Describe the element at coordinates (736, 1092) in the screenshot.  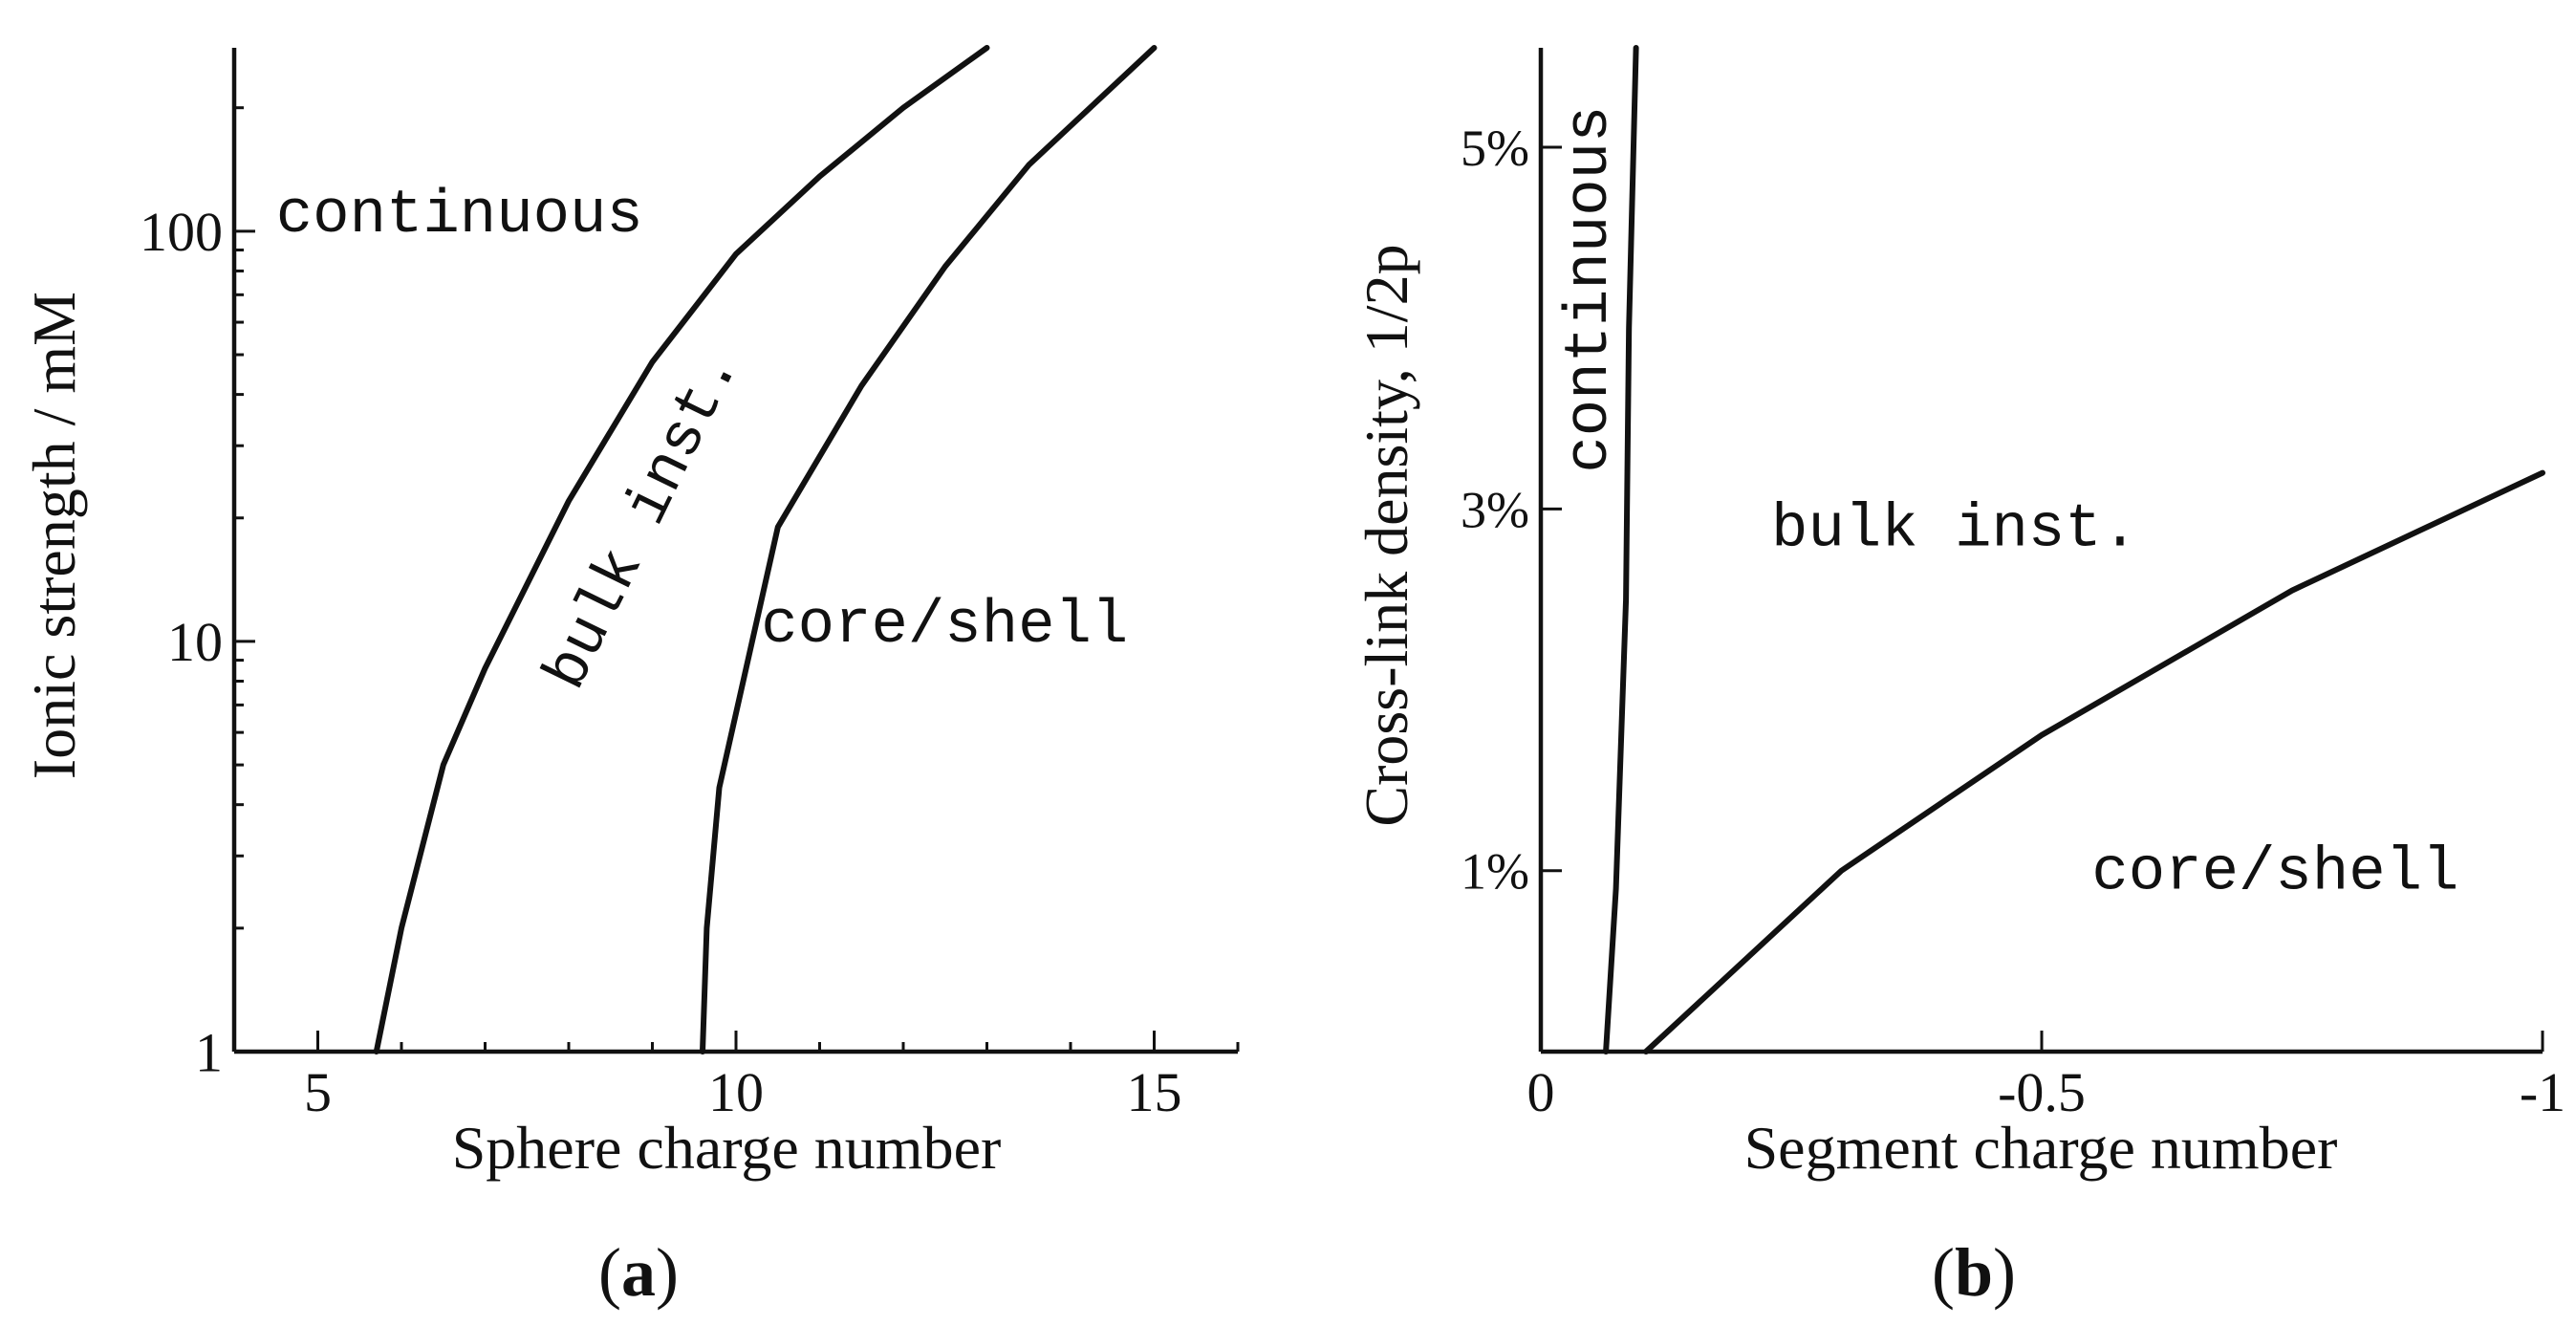
I see `x-tick-label: 10` at that location.